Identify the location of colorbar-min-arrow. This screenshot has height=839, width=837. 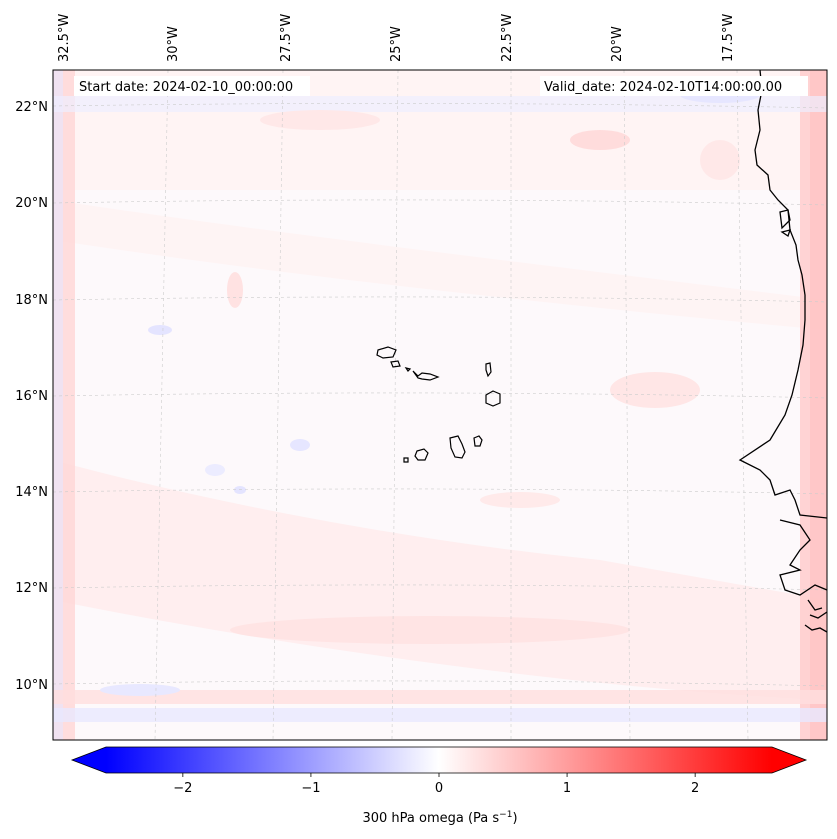
(89, 760).